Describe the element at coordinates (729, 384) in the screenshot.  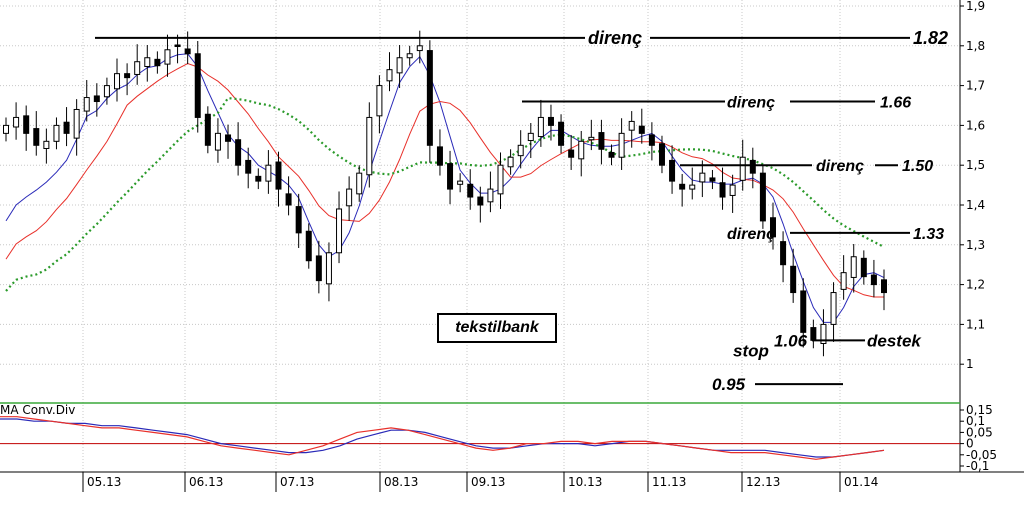
I see `stop-value: 0.95` at that location.